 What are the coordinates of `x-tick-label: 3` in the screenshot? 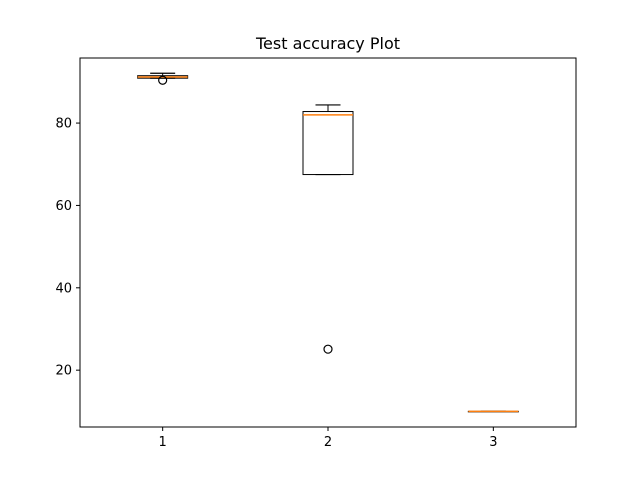 It's located at (493, 442).